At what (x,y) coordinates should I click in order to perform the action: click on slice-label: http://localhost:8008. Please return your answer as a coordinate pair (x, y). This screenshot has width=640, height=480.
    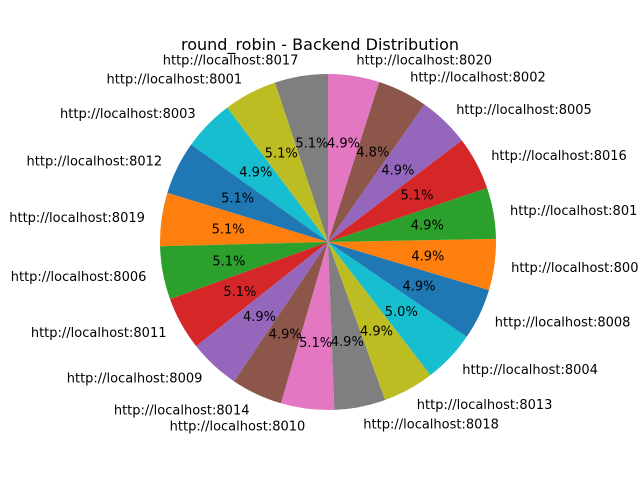
    Looking at the image, I should click on (563, 323).